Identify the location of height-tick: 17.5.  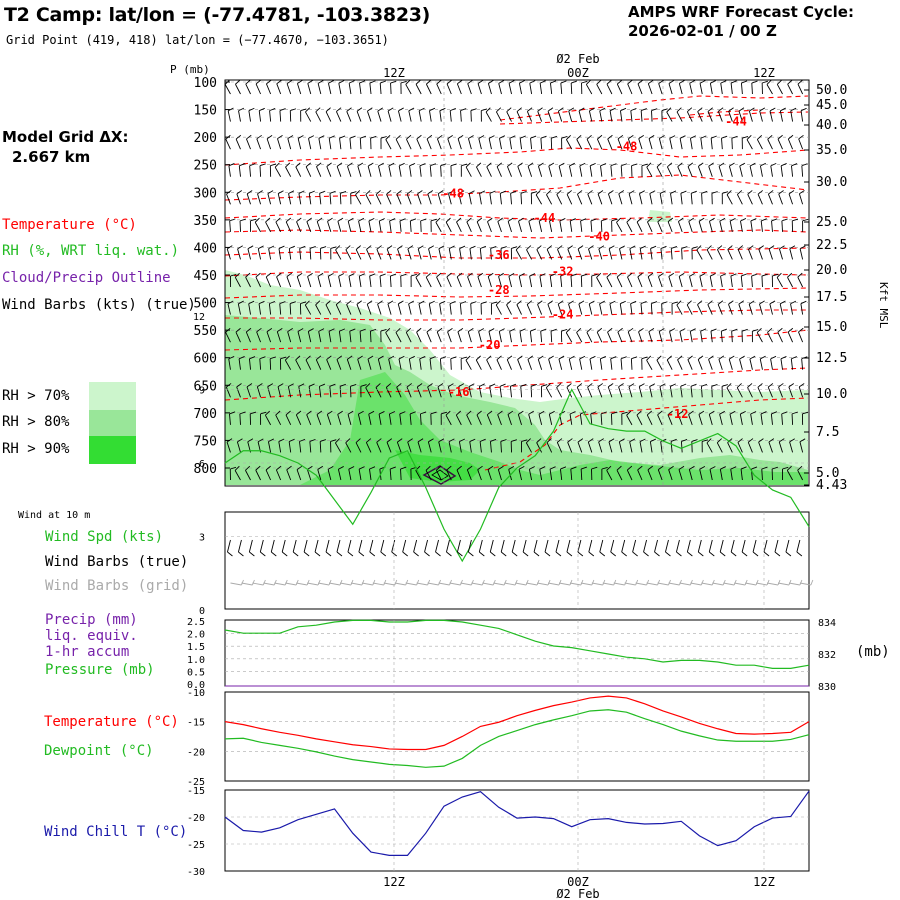
(831, 297).